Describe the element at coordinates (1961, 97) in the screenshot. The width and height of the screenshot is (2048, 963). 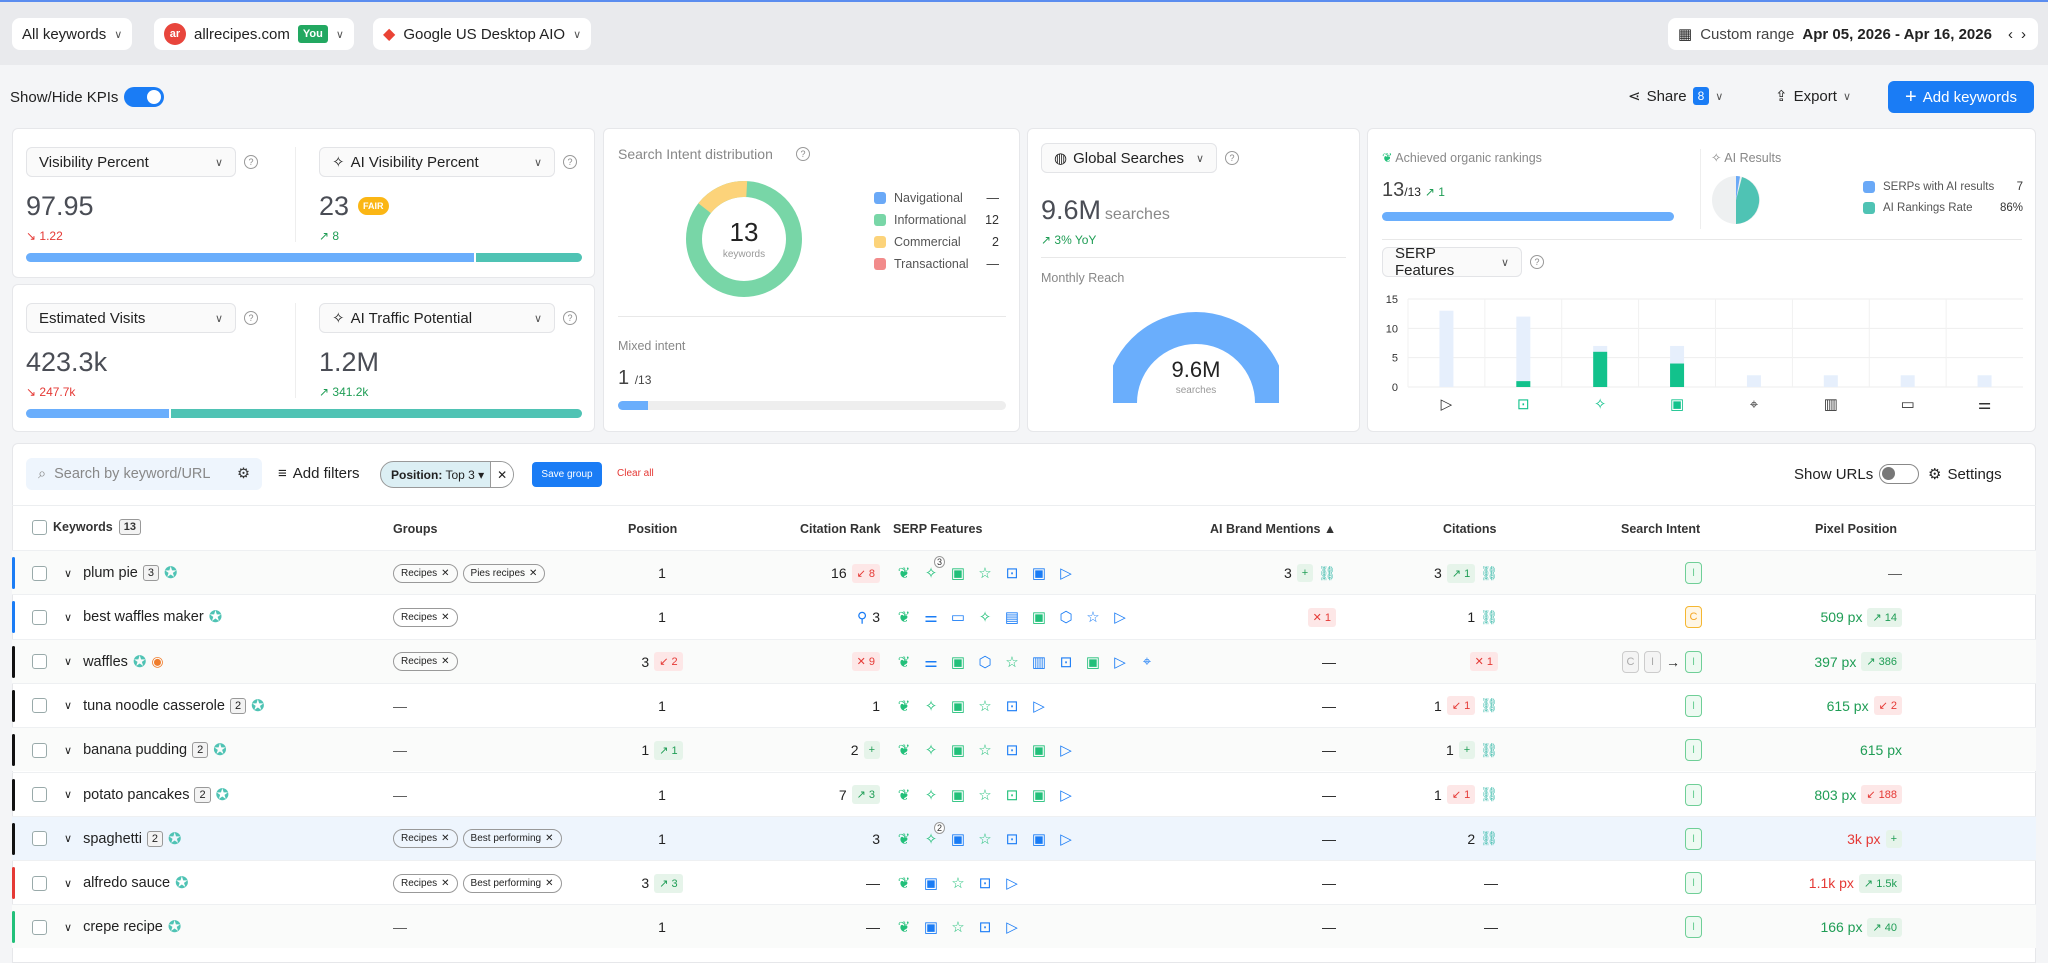
I see `add-keywords-button: + Add keywords` at that location.